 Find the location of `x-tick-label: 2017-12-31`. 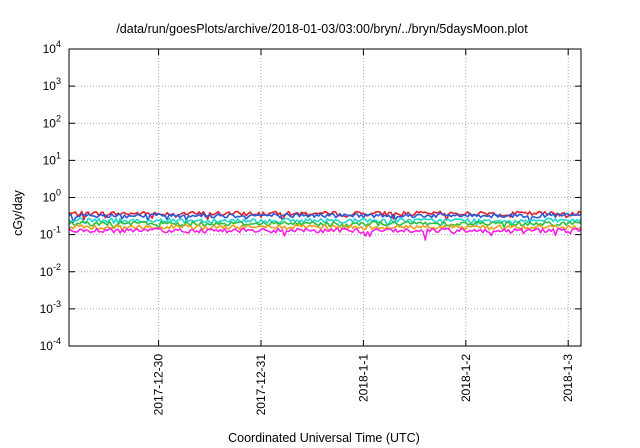

x-tick-label: 2017-12-31 is located at coordinates (261, 385).